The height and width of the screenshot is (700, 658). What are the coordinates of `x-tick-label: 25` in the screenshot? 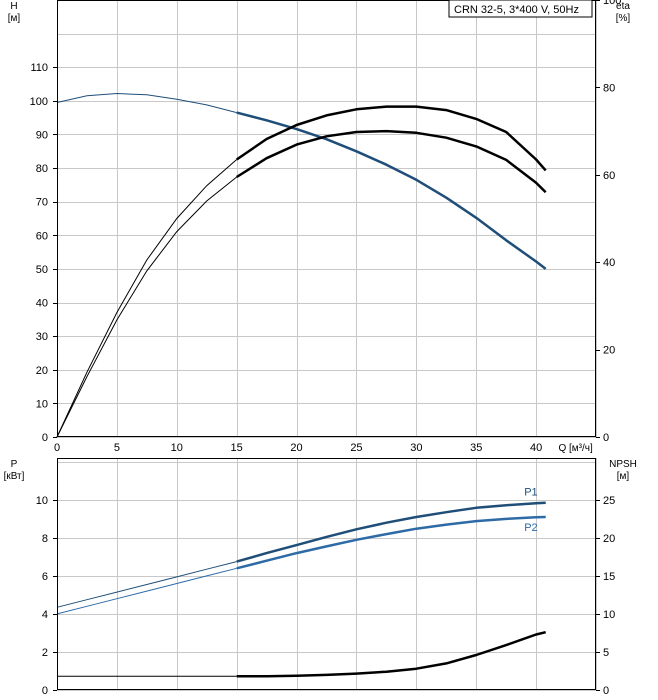 It's located at (356, 448).